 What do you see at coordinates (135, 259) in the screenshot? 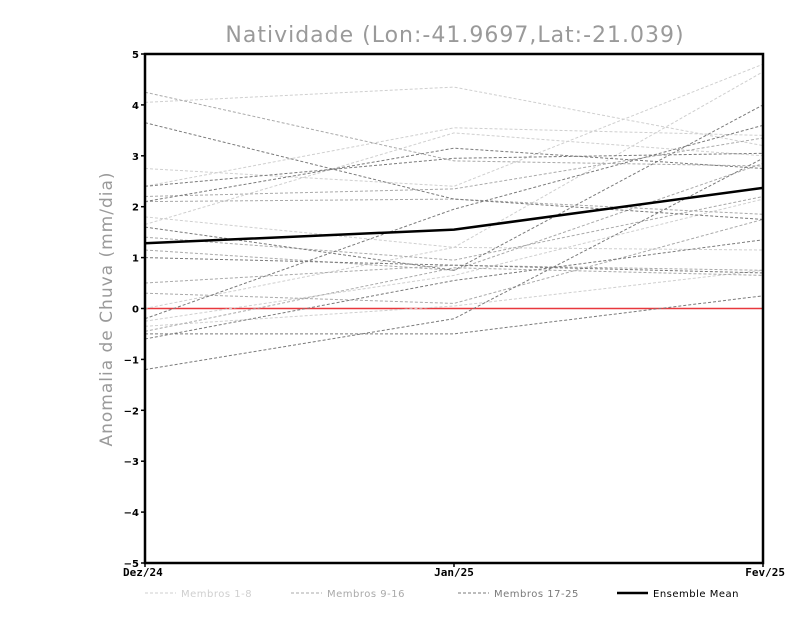
I see `y-tick-label: 1` at bounding box center [135, 259].